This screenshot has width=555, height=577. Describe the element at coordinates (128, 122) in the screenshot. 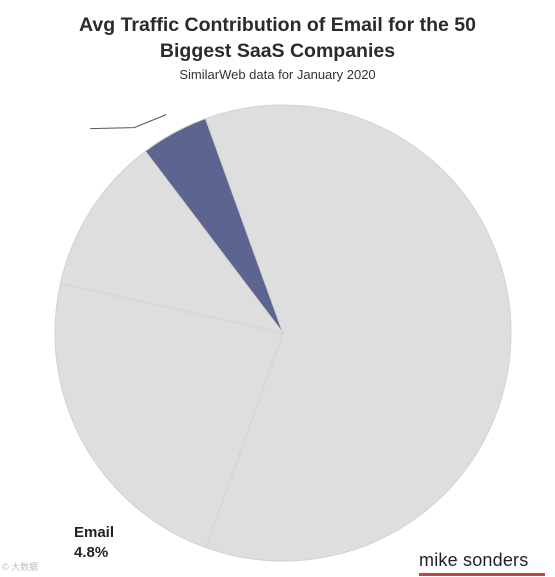

I see `email-leader-line` at that location.